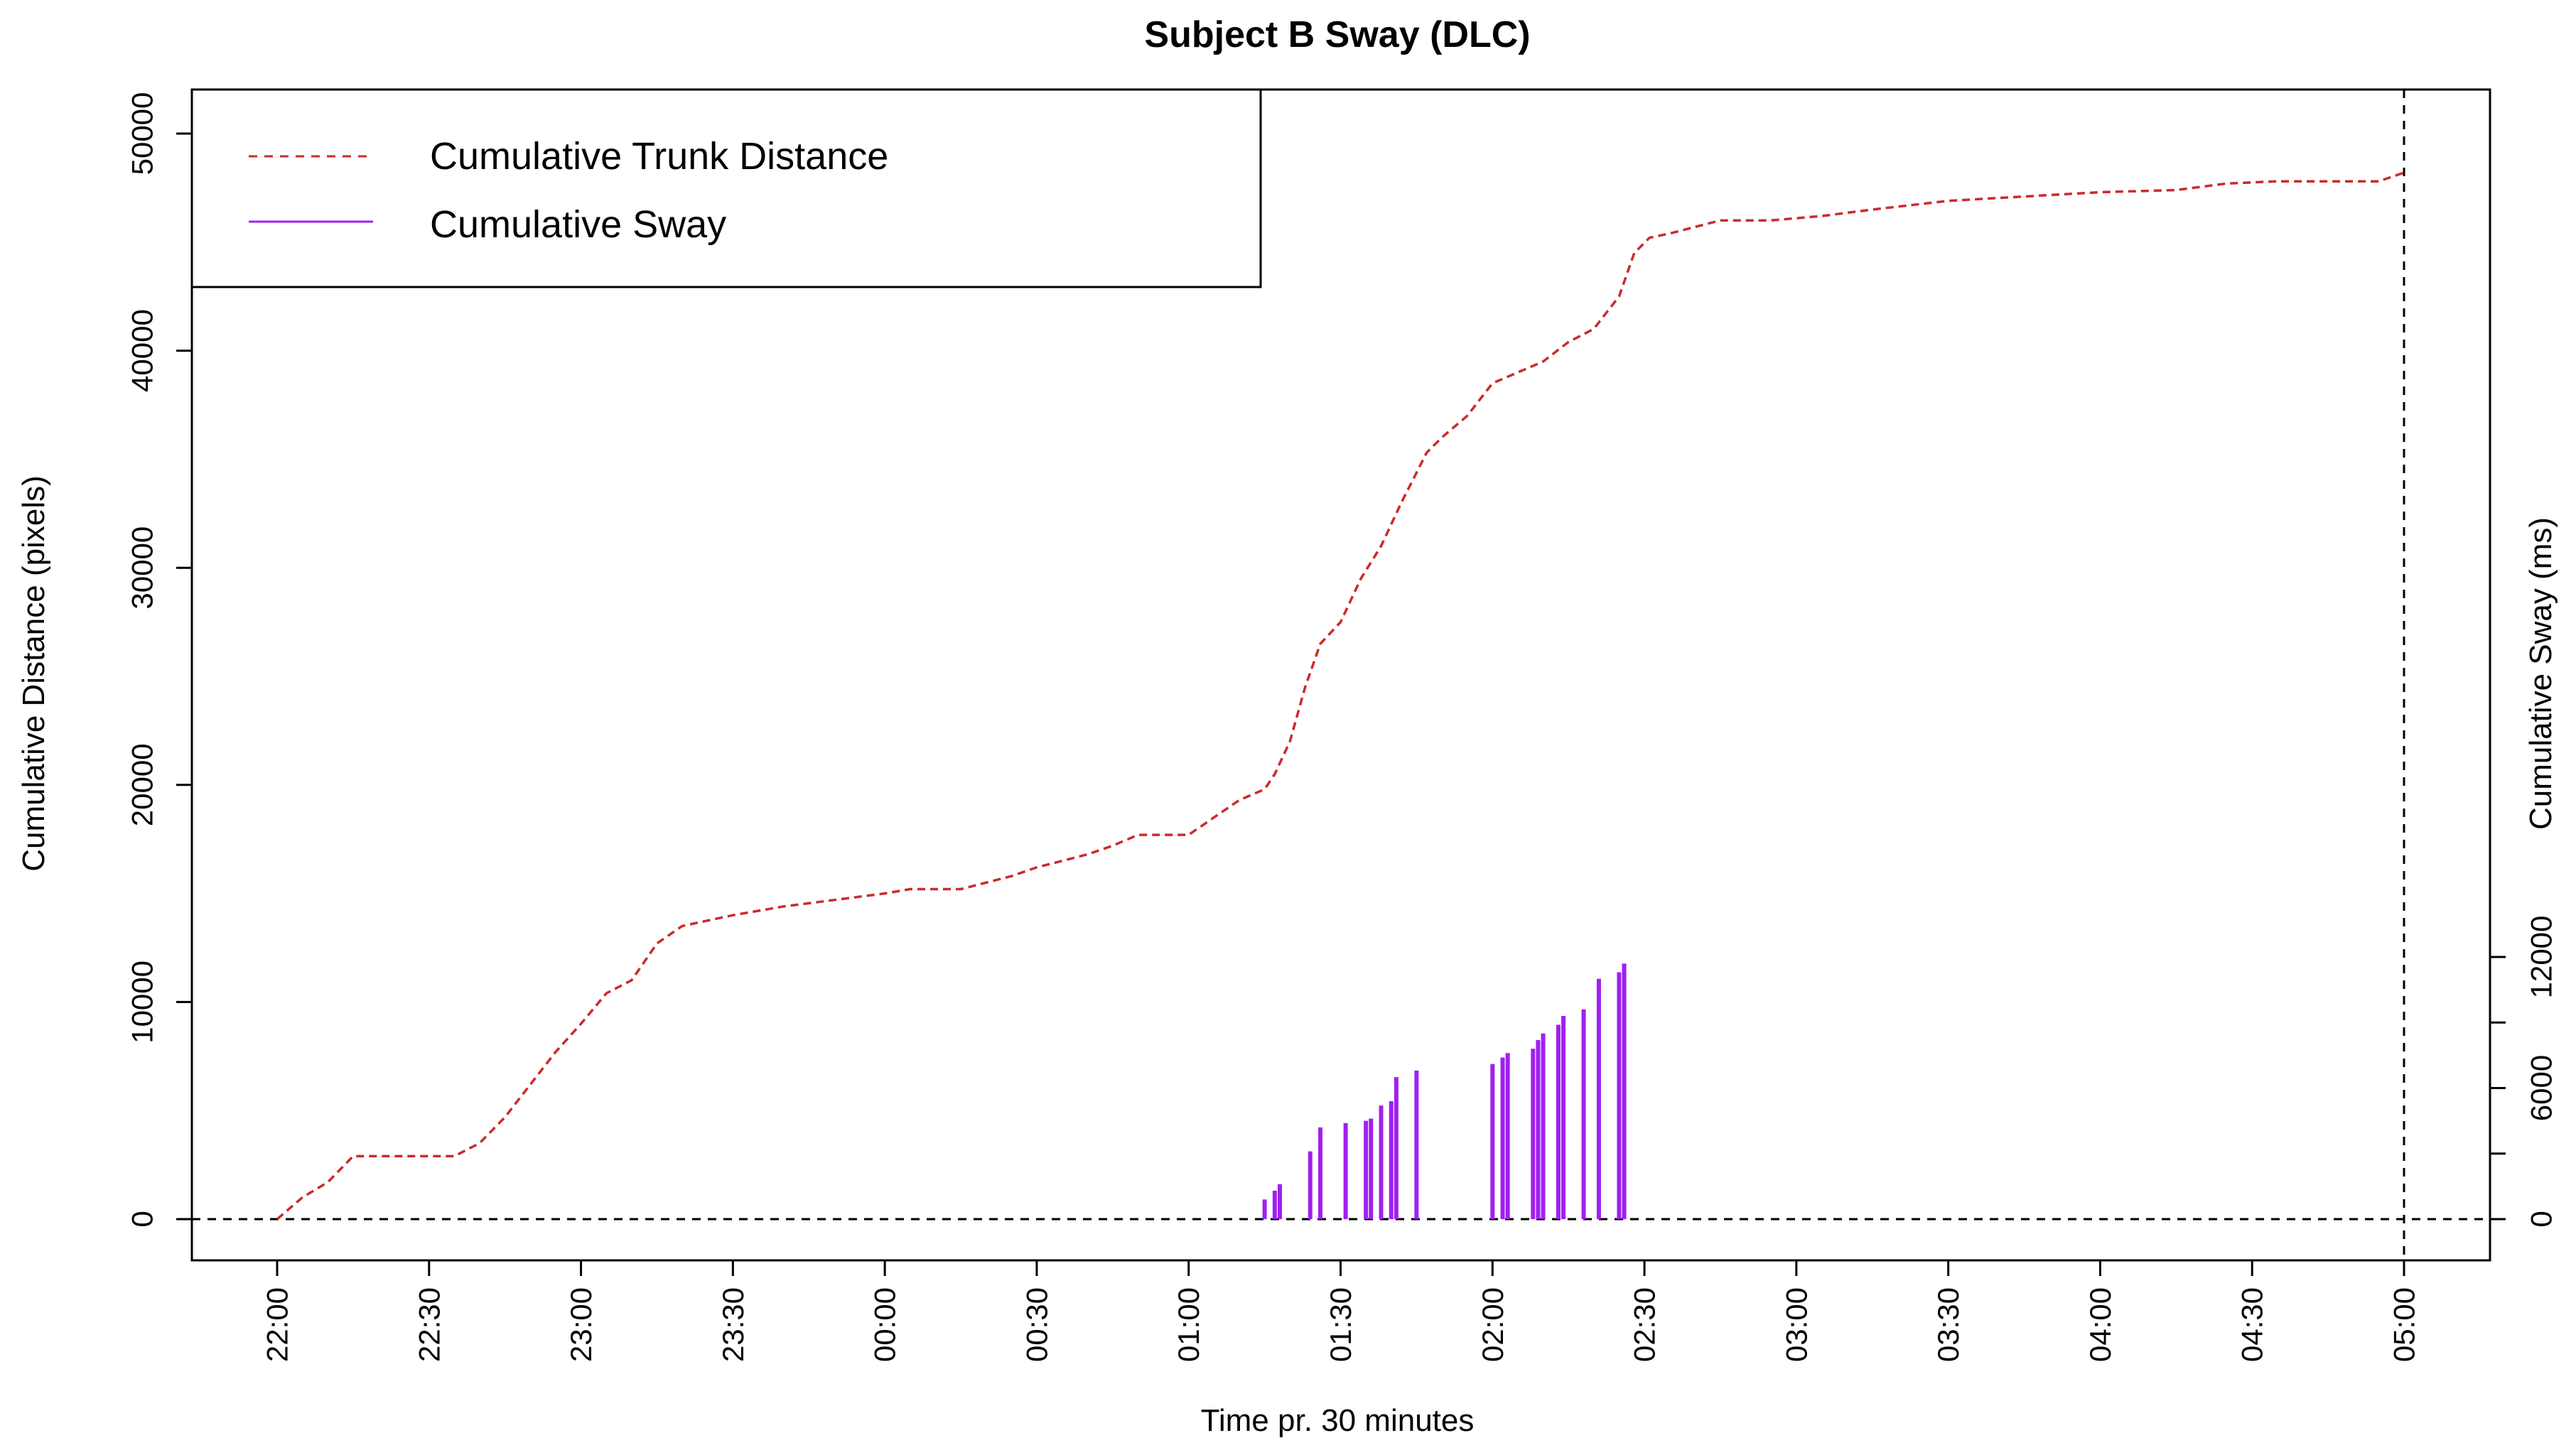 The width and height of the screenshot is (2576, 1455). I want to click on x-tick-label: 04:00, so click(2100, 1325).